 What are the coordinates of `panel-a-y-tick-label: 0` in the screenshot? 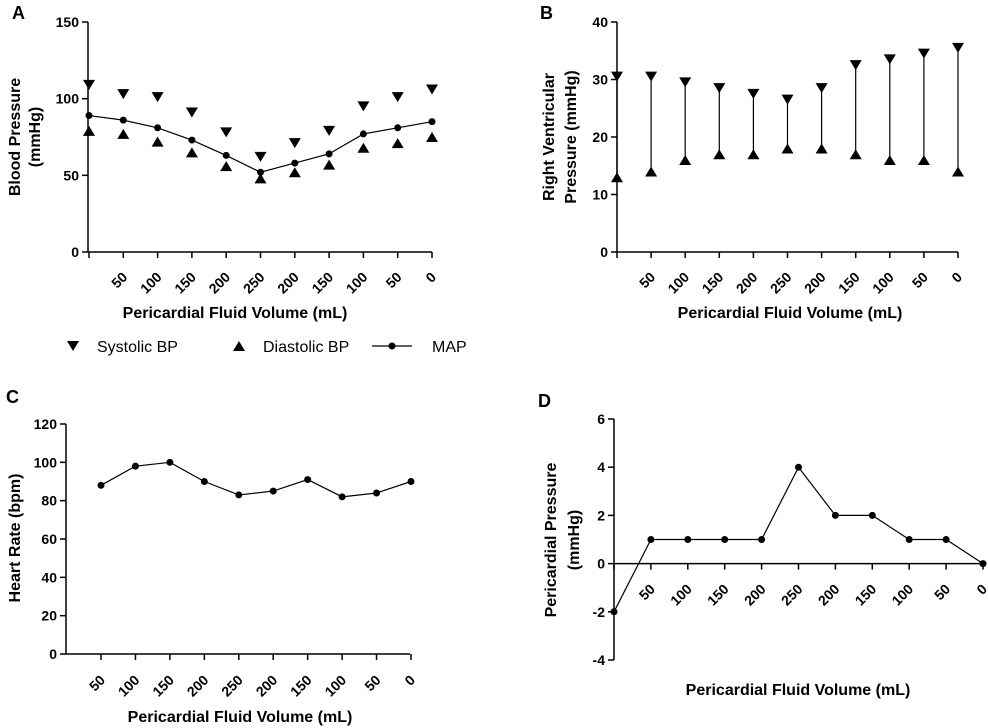 It's located at (75, 252).